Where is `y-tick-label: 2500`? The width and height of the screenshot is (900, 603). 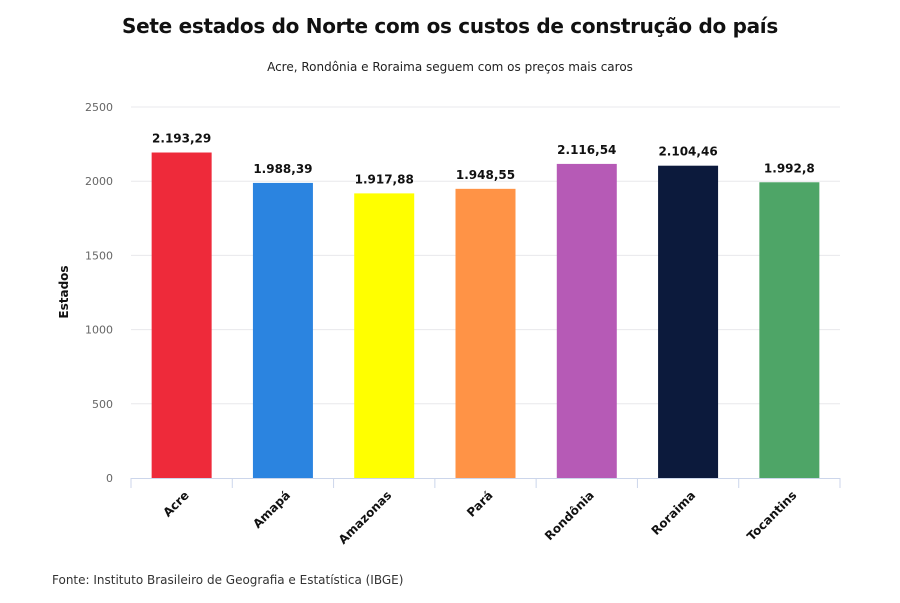 y-tick-label: 2500 is located at coordinates (99, 107).